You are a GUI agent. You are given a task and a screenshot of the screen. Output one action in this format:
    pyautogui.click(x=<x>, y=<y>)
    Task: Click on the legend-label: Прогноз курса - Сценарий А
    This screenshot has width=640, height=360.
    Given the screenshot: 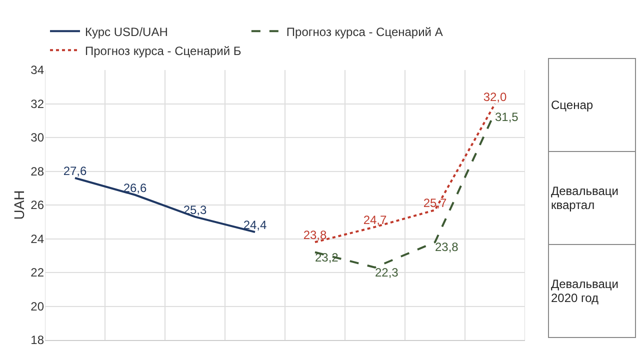 What is the action you would take?
    pyautogui.click(x=364, y=31)
    